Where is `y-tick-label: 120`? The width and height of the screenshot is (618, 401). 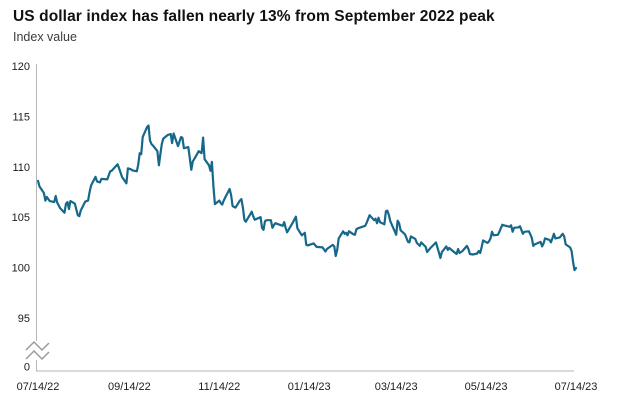
y-tick-label: 120 is located at coordinates (21, 67).